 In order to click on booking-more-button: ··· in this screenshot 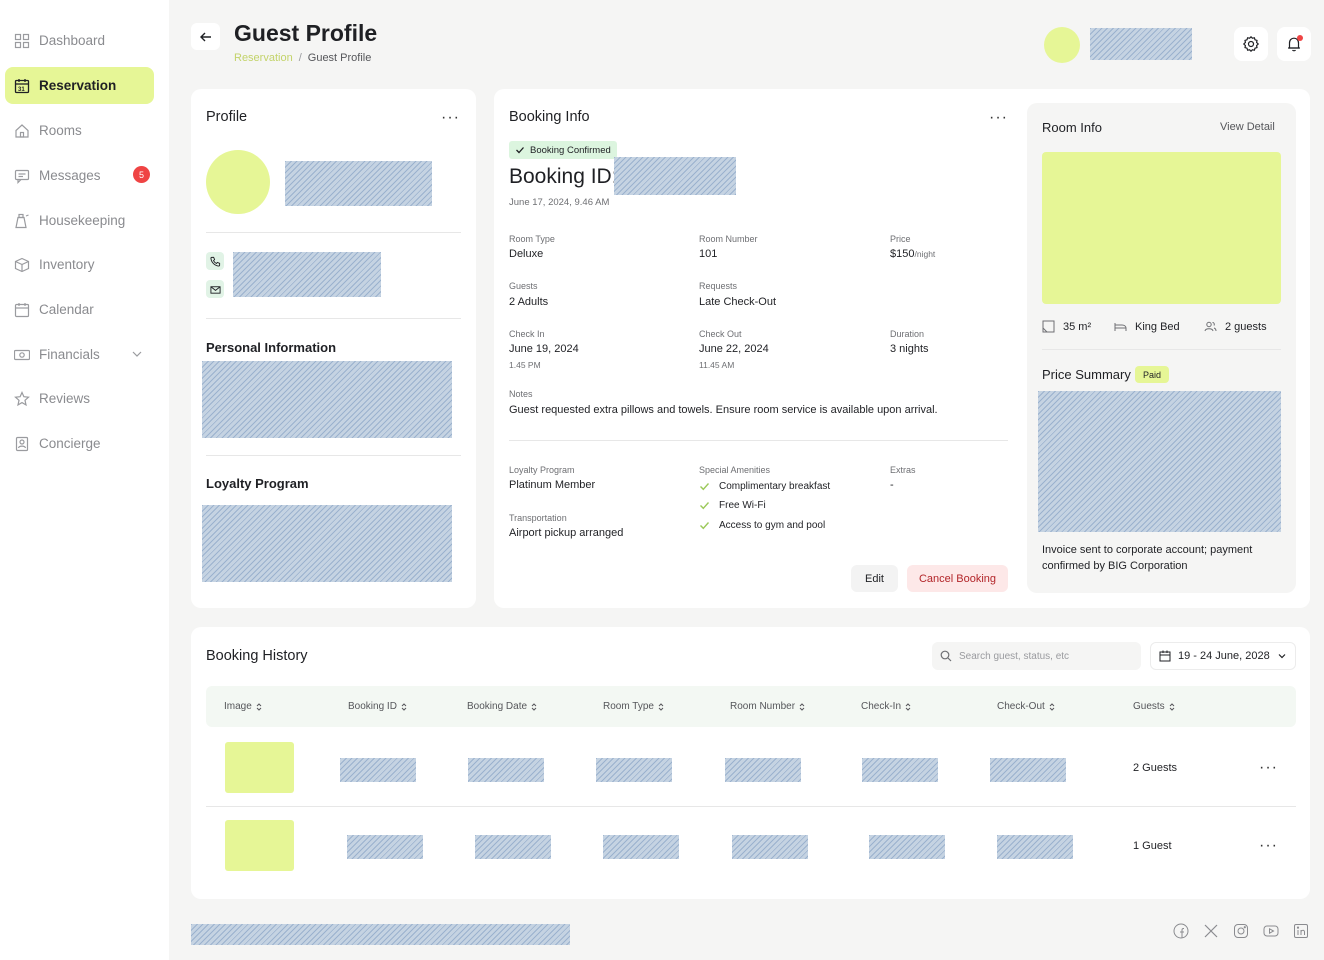, I will do `click(998, 117)`.